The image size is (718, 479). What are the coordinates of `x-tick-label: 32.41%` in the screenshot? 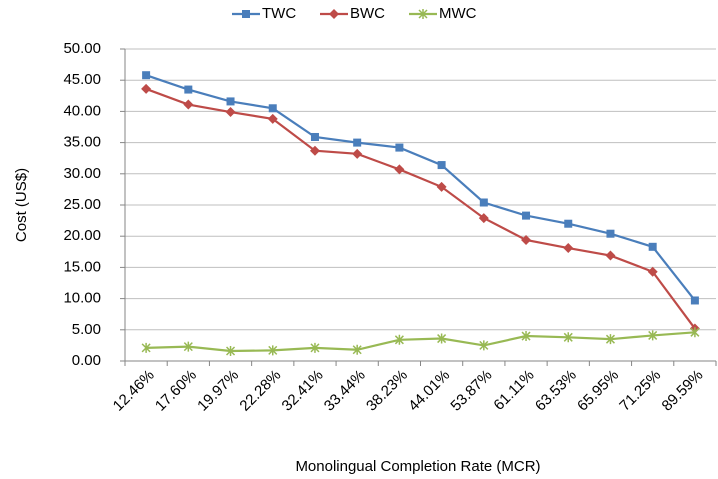 It's located at (303, 391).